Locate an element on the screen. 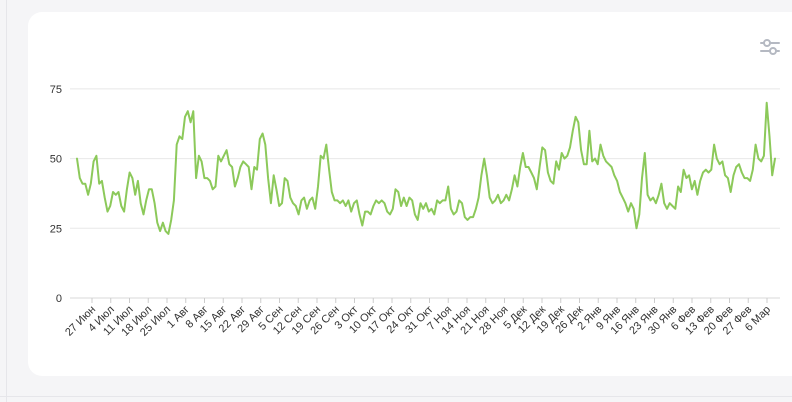 The image size is (792, 402). y-tick-label: 50 is located at coordinates (56, 160).